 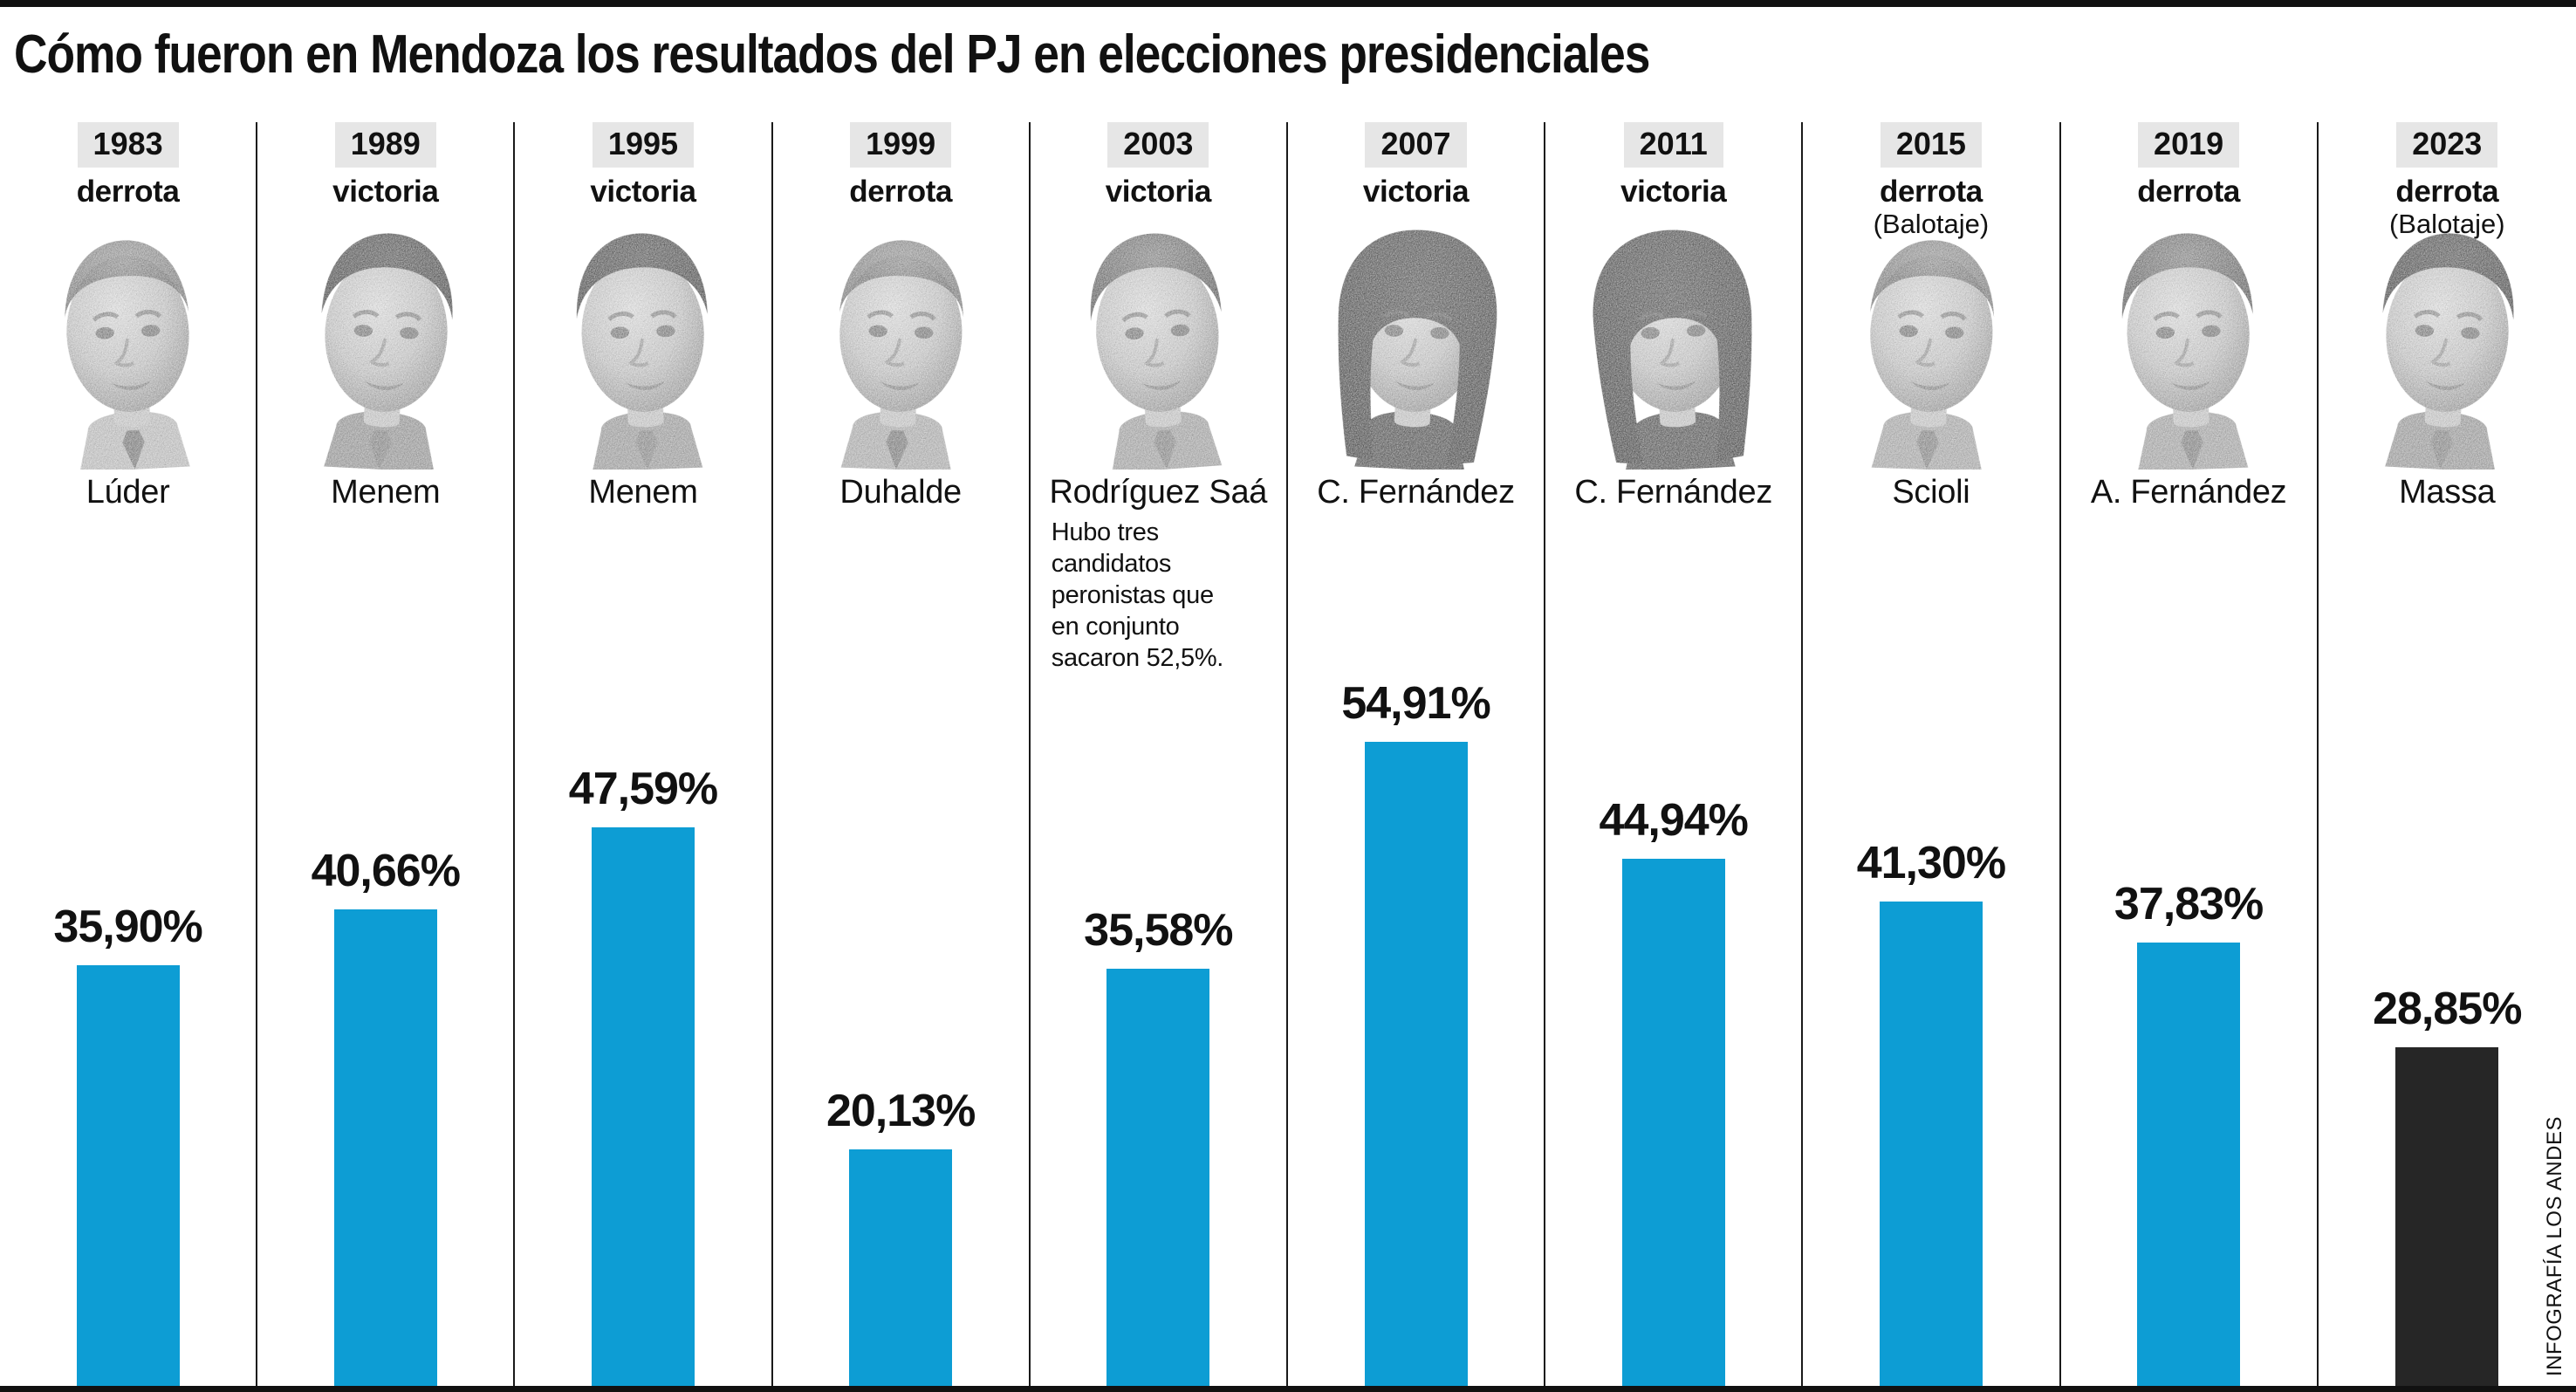 What do you see at coordinates (2189, 904) in the screenshot?
I see `bar-value-label-2019: 37,83%` at bounding box center [2189, 904].